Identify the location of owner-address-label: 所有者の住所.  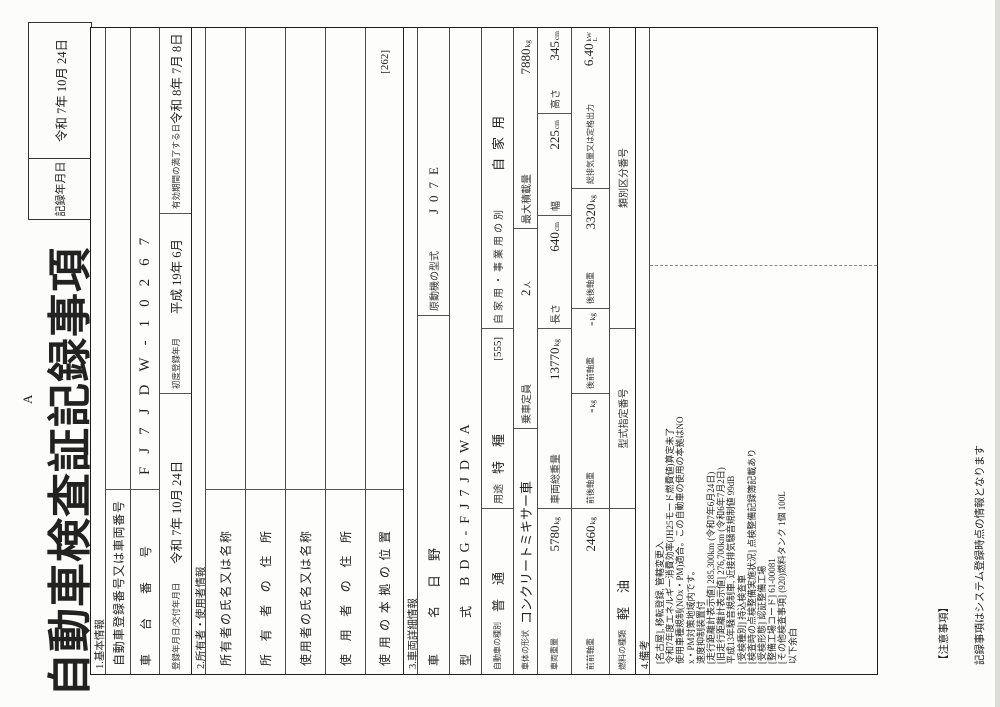
(266, 598).